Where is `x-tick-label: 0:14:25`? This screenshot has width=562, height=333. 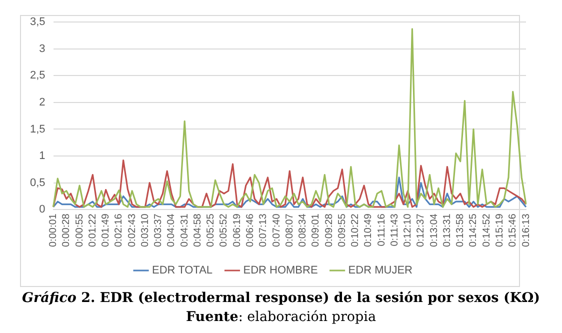
x-tick-label: 0:14:25 is located at coordinates (474, 230).